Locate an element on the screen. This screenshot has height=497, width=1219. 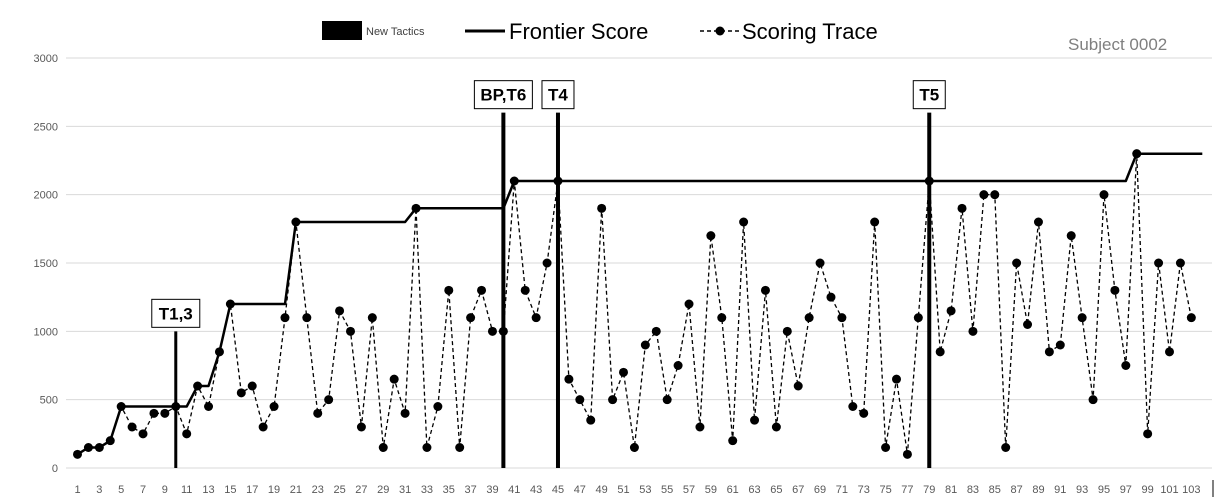
tactic-label-box is located at coordinates (929, 95).